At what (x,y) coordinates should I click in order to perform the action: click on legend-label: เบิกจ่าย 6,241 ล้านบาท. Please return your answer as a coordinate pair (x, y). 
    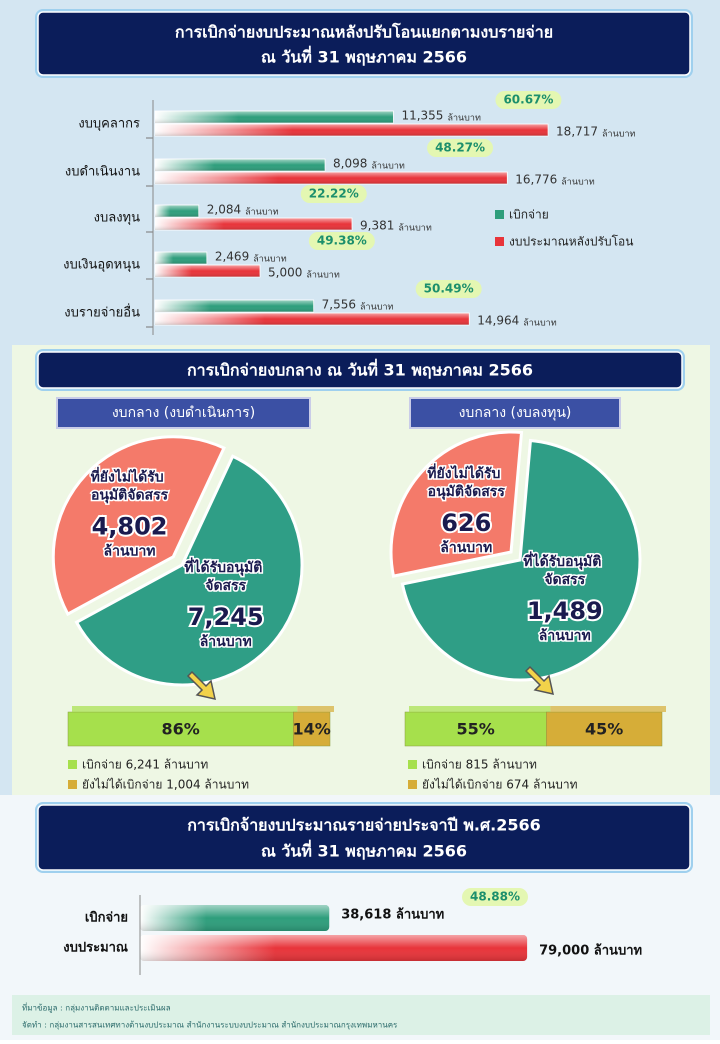
    Looking at the image, I should click on (145, 765).